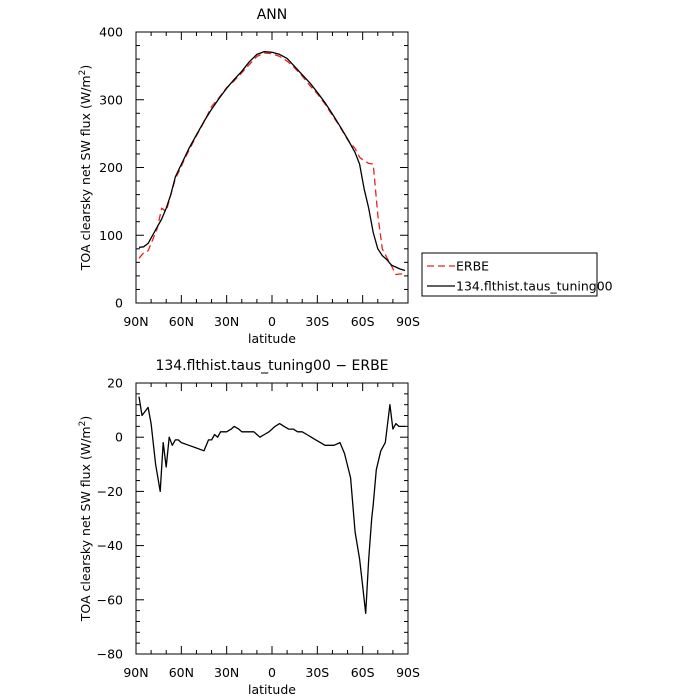  Describe the element at coordinates (509, 274) in the screenshot. I see `legend-box` at that location.